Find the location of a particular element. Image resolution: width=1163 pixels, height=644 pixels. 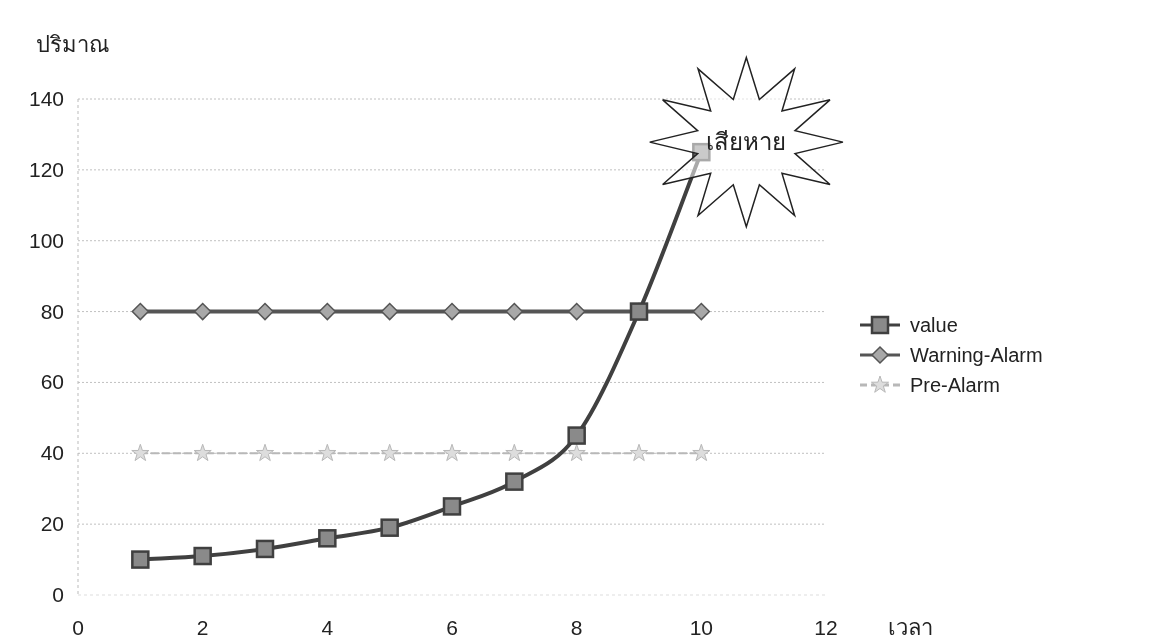

y-tick-label: 0 is located at coordinates (58, 594).